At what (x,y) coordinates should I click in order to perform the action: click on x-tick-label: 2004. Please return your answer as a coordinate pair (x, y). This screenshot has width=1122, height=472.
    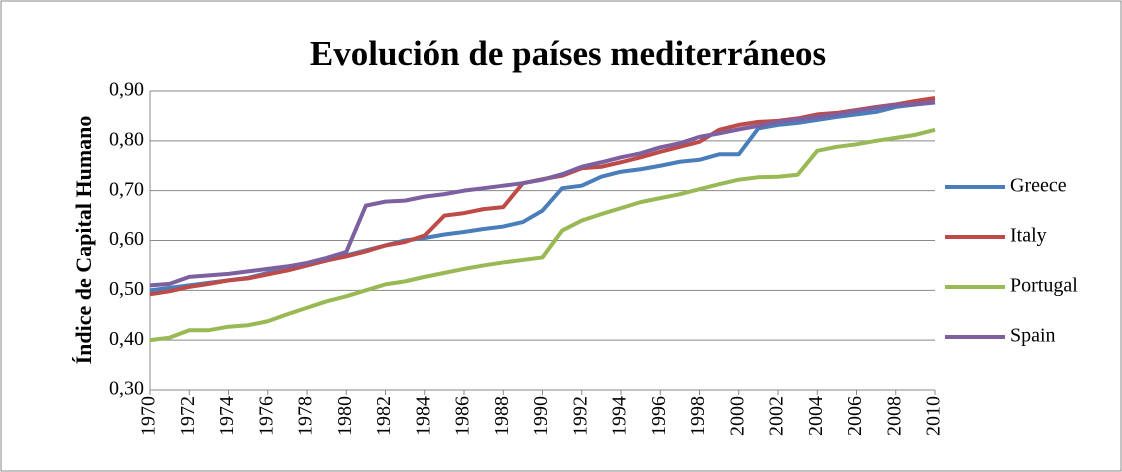
    Looking at the image, I should click on (816, 416).